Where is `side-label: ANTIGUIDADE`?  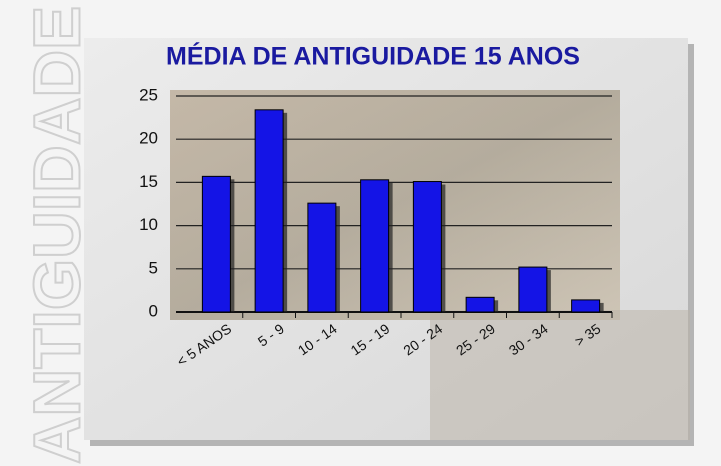 side-label: ANTIGUIDADE is located at coordinates (56, 235).